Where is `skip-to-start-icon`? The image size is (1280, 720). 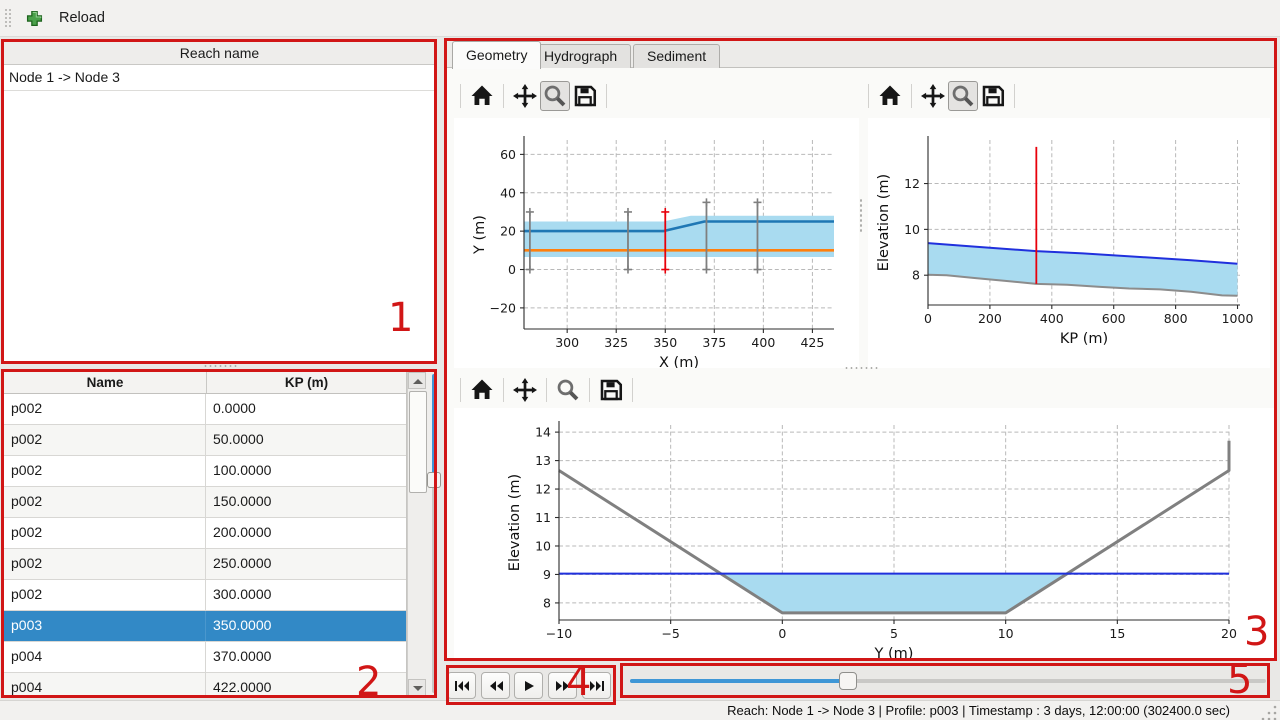 skip-to-start-icon is located at coordinates (461, 685).